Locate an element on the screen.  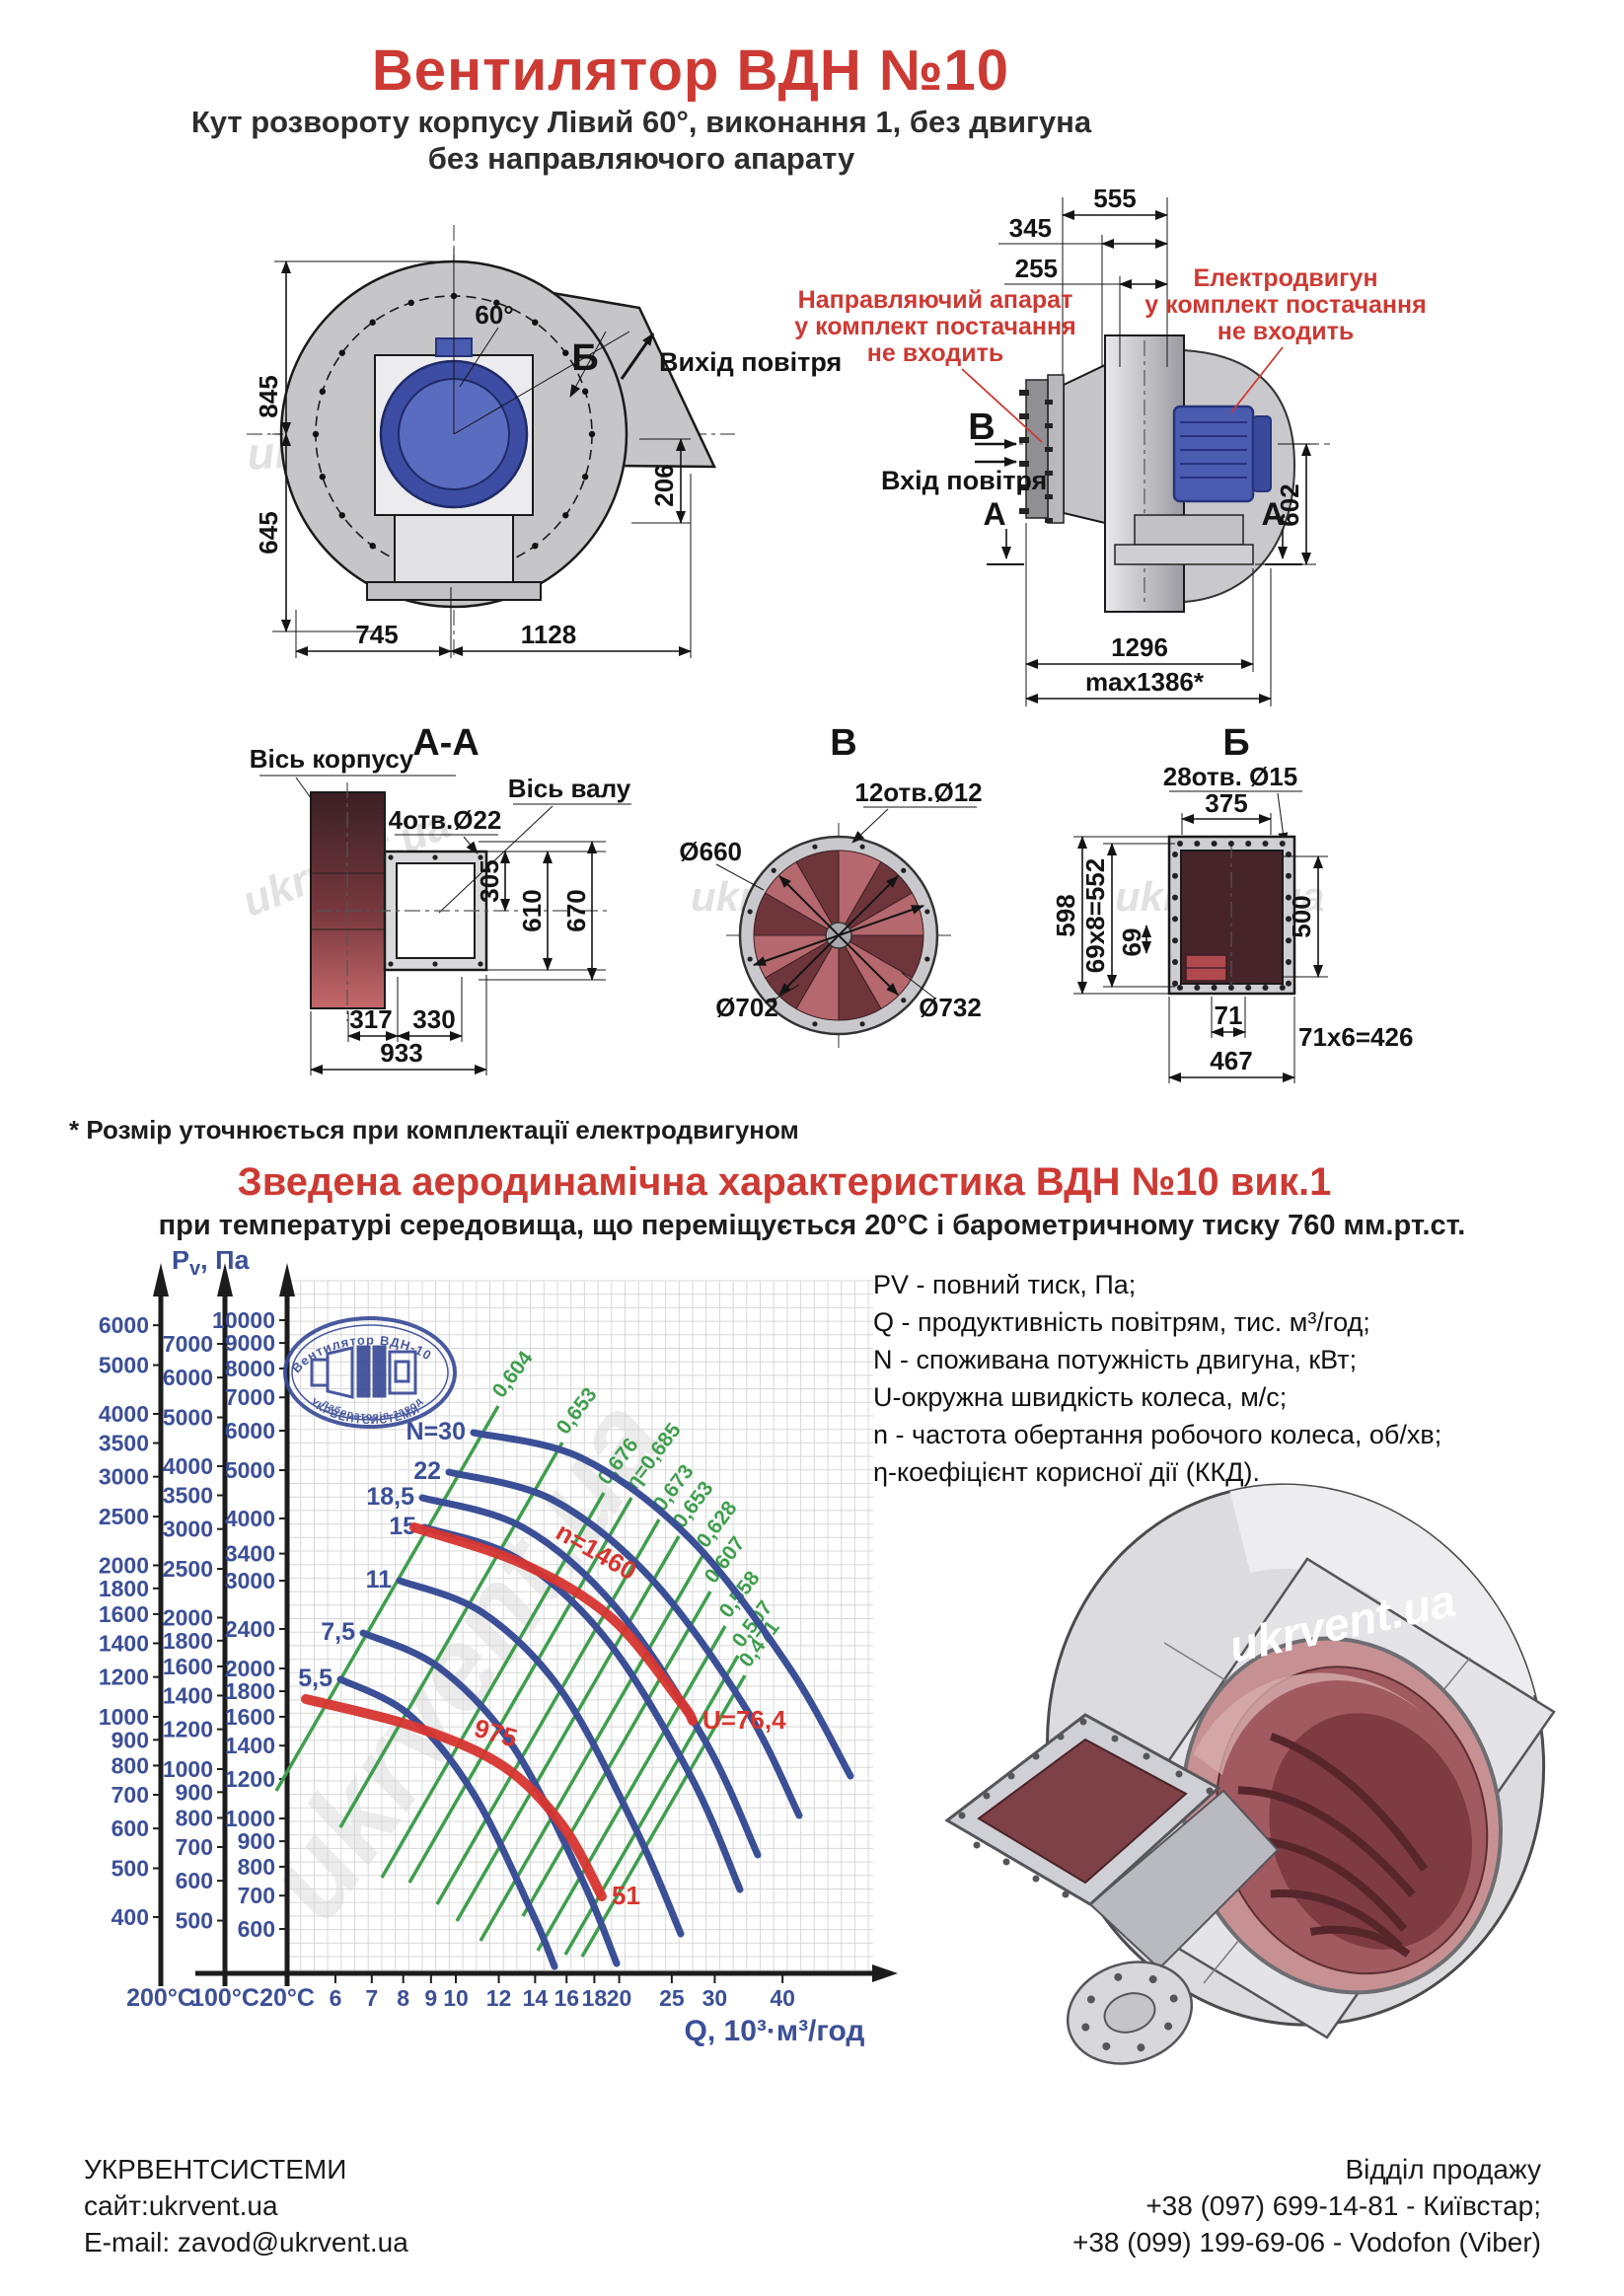
dim-1128: 1128 is located at coordinates (548, 635).